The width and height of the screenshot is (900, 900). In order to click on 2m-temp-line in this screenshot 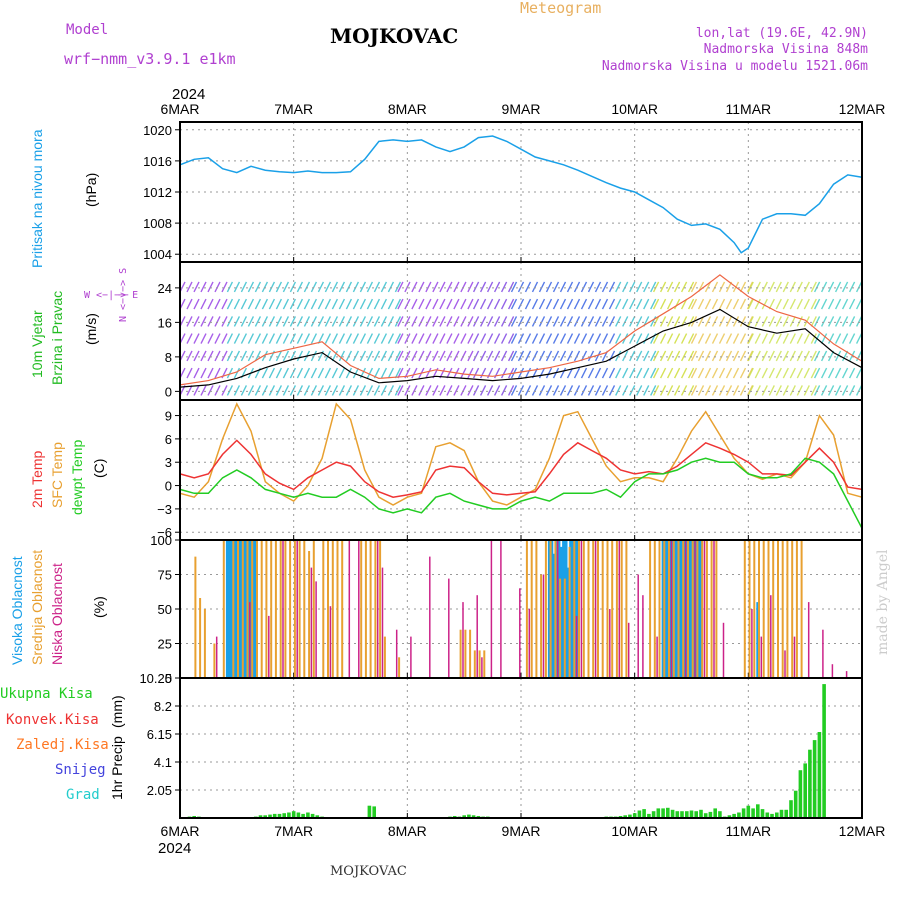, I will do `click(521, 468)`.